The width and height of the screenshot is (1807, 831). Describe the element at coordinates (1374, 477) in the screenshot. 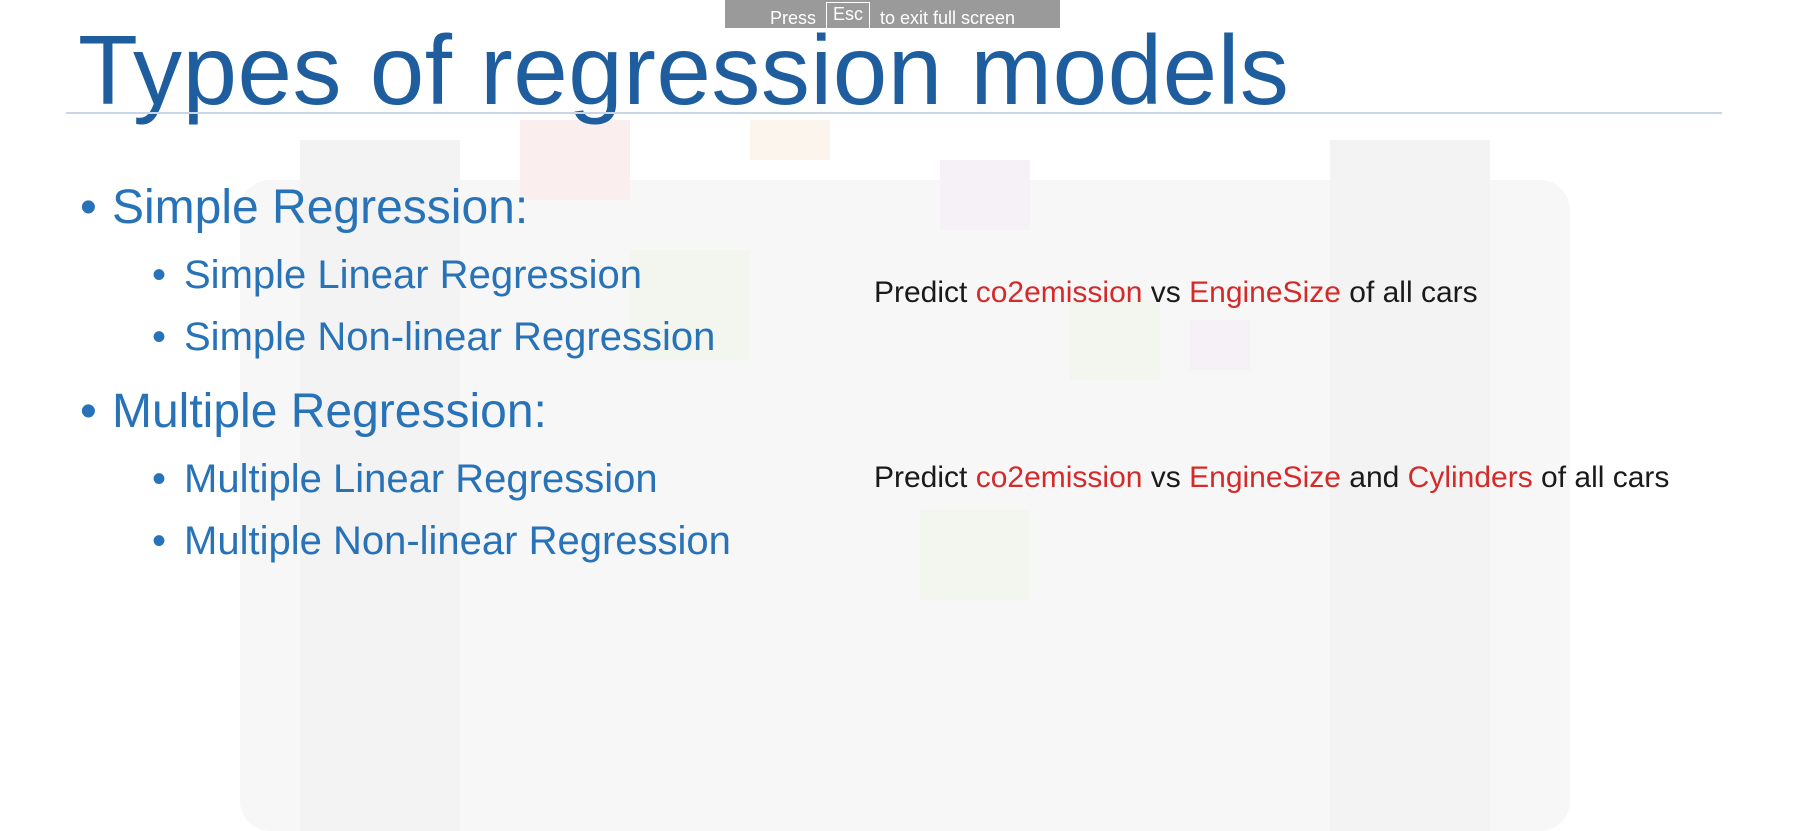

I see `example-connector: and` at that location.